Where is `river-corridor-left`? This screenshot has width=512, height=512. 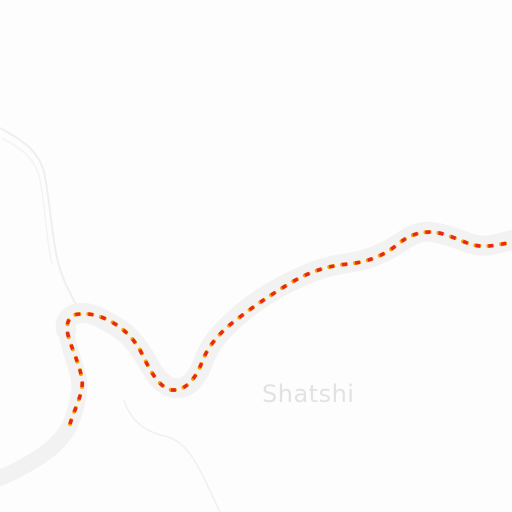
river-corridor-left is located at coordinates (44, 404).